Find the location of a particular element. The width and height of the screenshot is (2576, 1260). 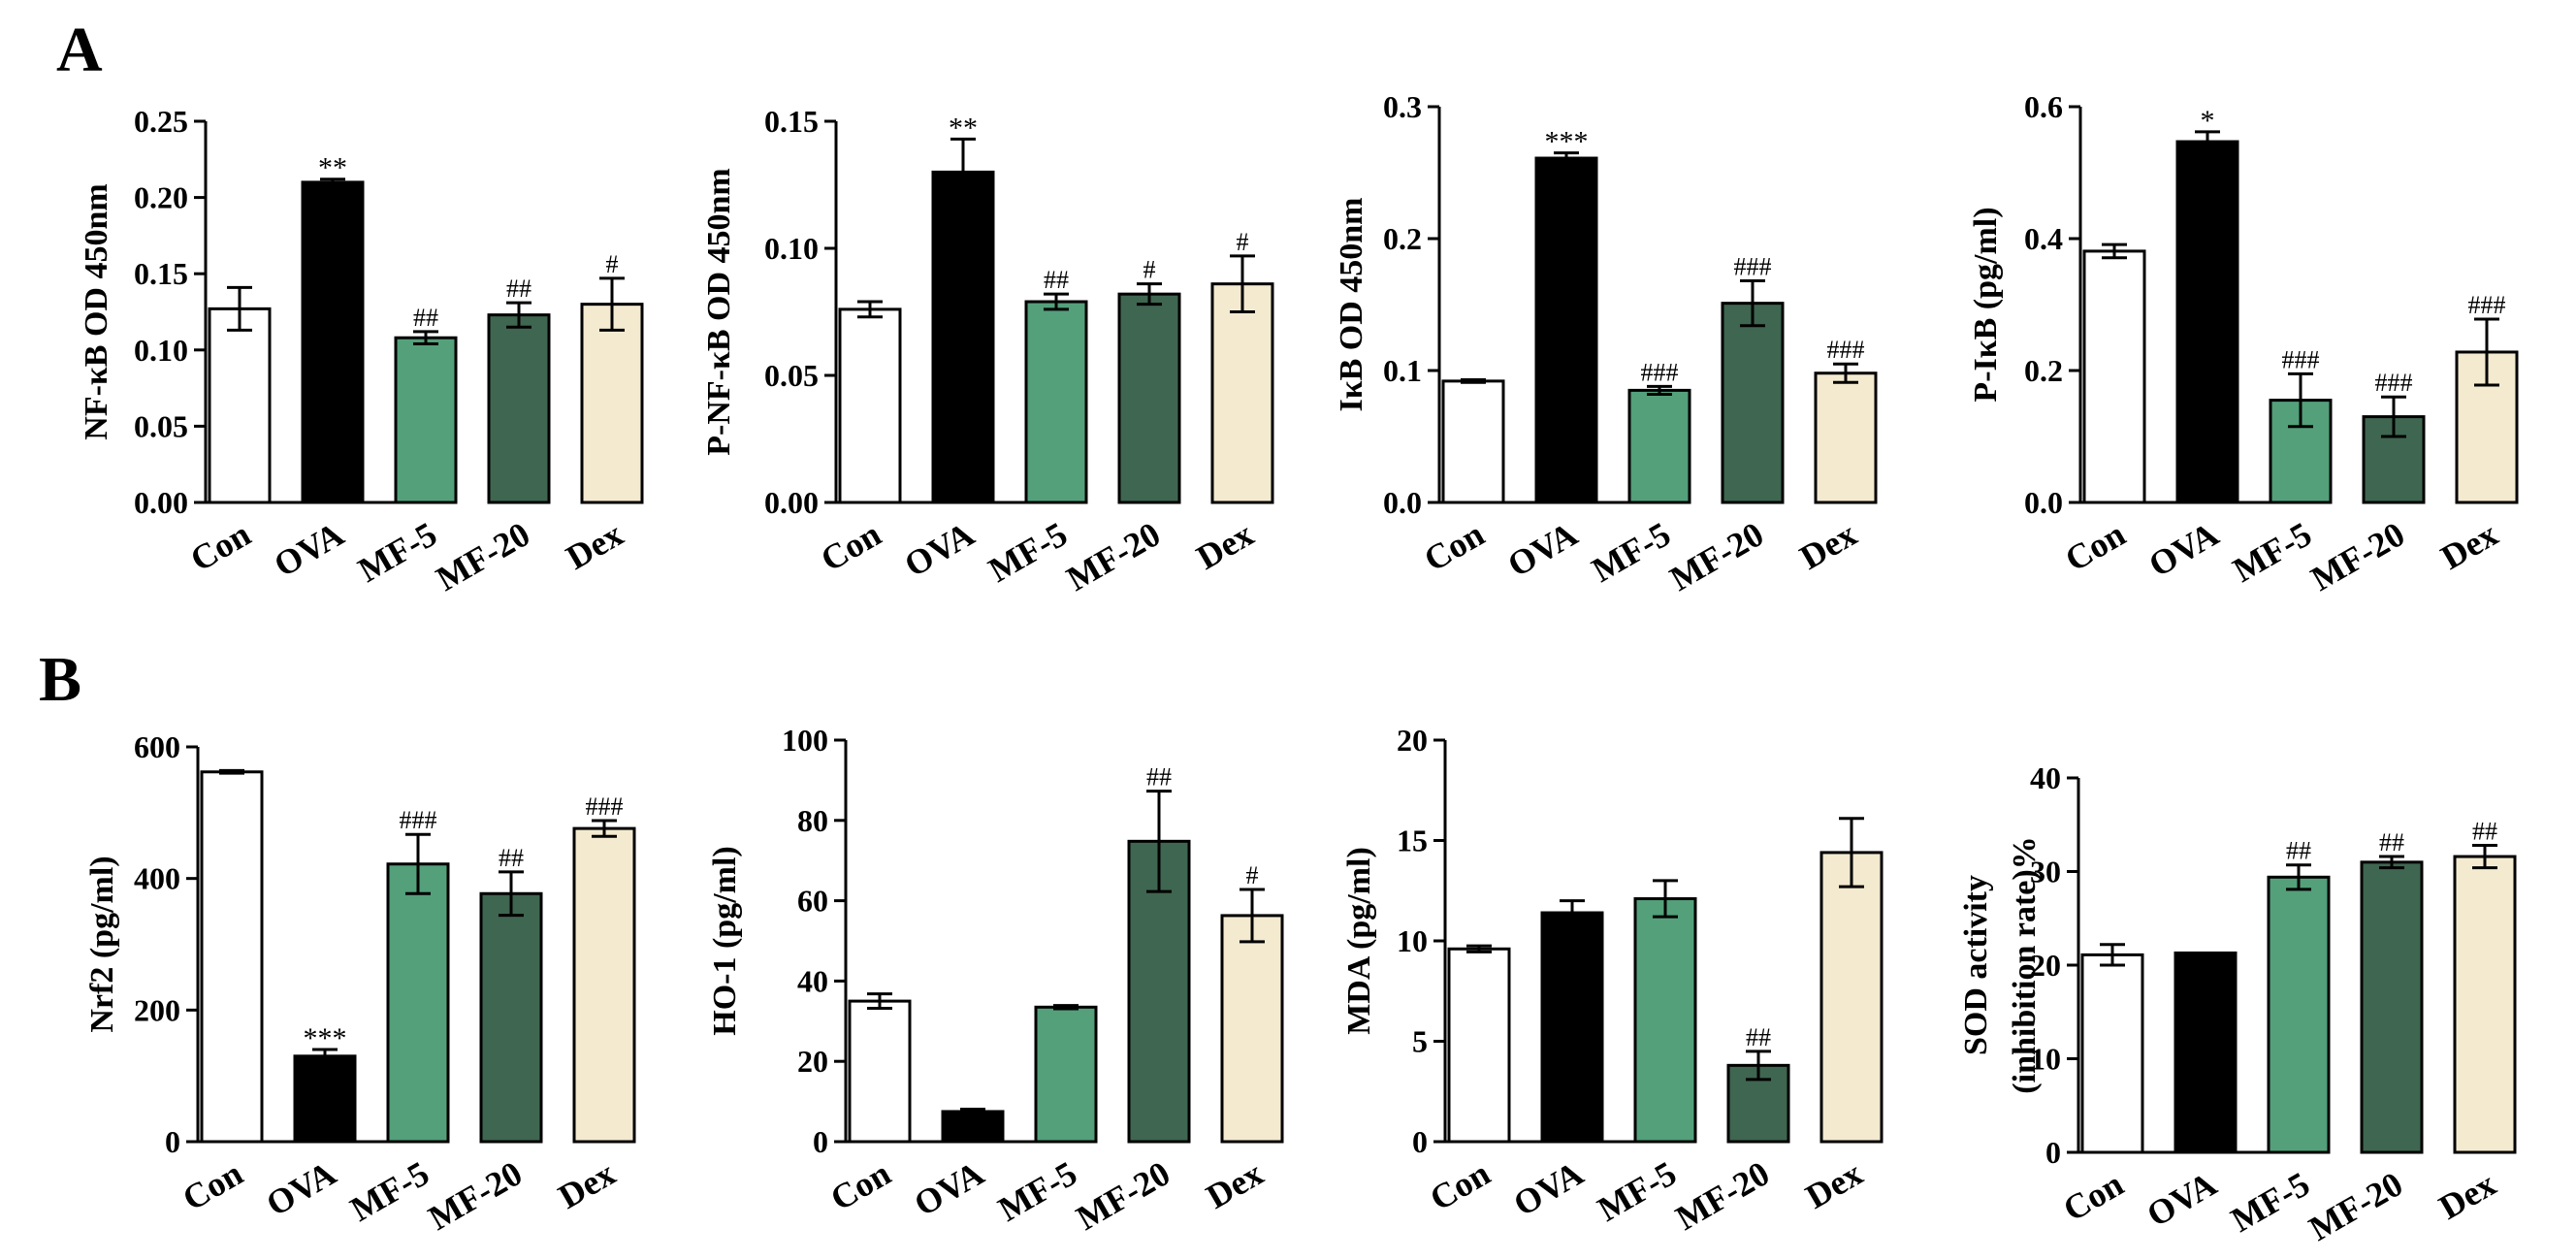

y-tick-label: 0.6 is located at coordinates (2043, 106).